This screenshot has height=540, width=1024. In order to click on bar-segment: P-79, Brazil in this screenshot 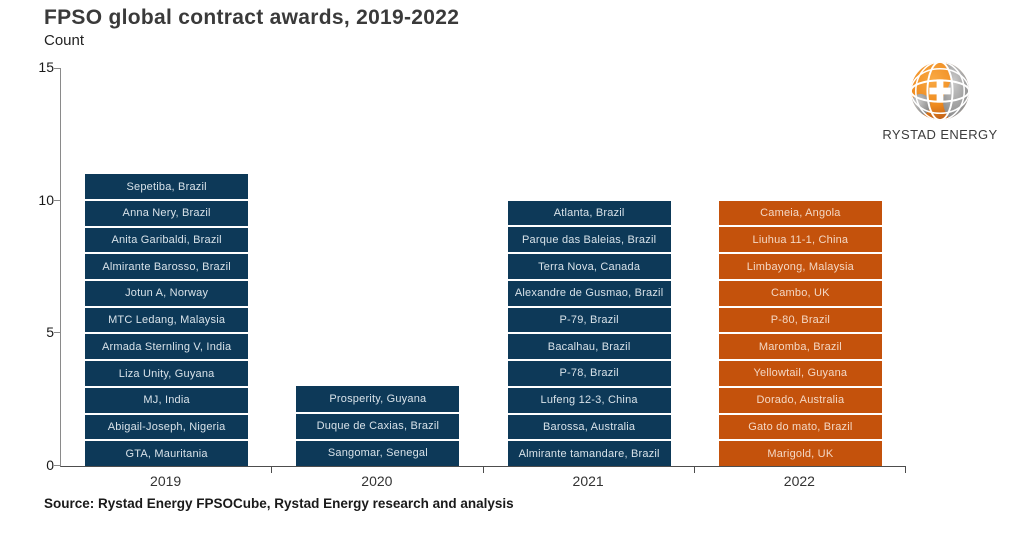, I will do `click(589, 319)`.